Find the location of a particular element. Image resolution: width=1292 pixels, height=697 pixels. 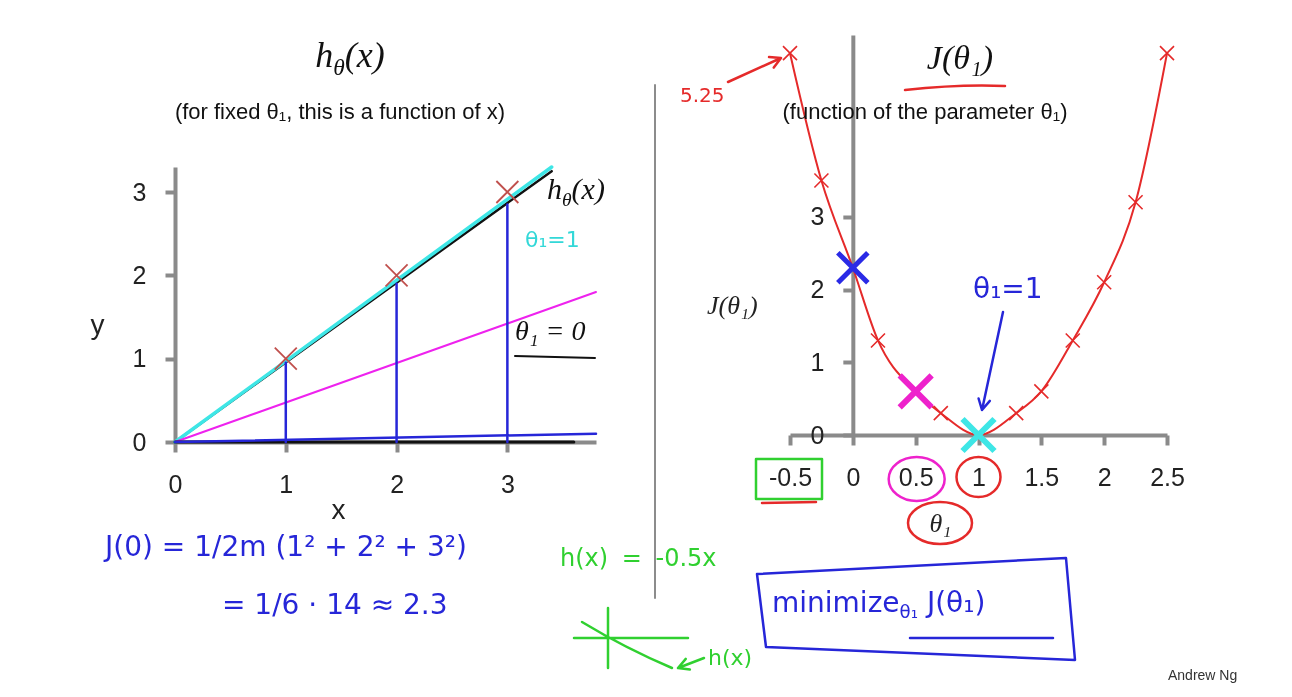

x-axis-title: x is located at coordinates (338, 509).